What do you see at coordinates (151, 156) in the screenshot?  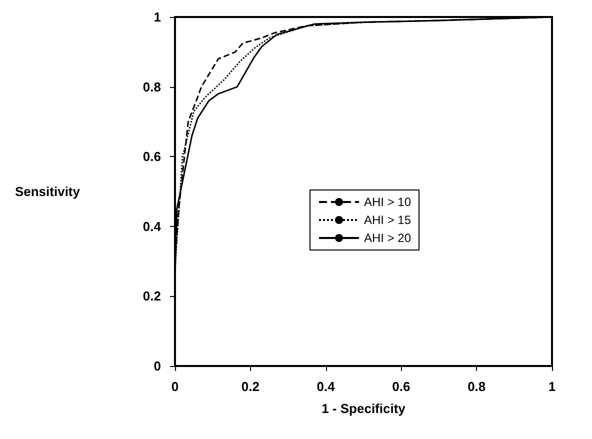 I see `y-tick-label: 0.6` at bounding box center [151, 156].